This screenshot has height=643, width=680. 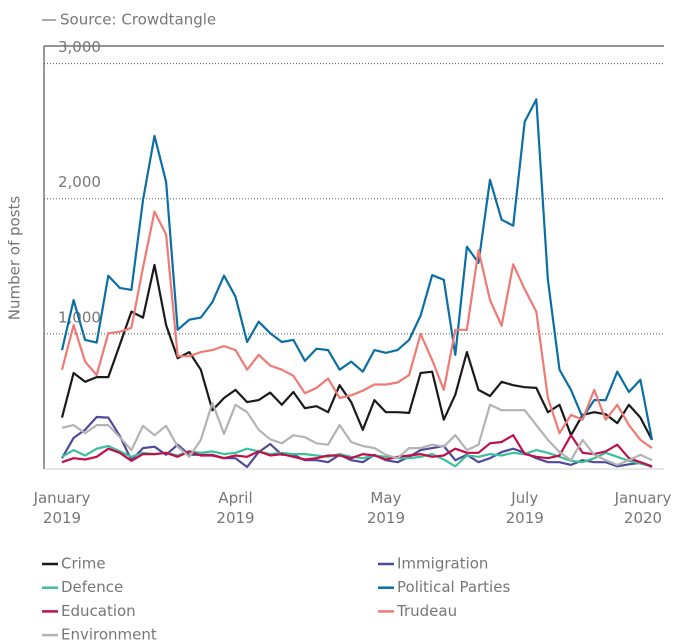 I want to click on x-tick-label: July 2019, so click(x=524, y=508).